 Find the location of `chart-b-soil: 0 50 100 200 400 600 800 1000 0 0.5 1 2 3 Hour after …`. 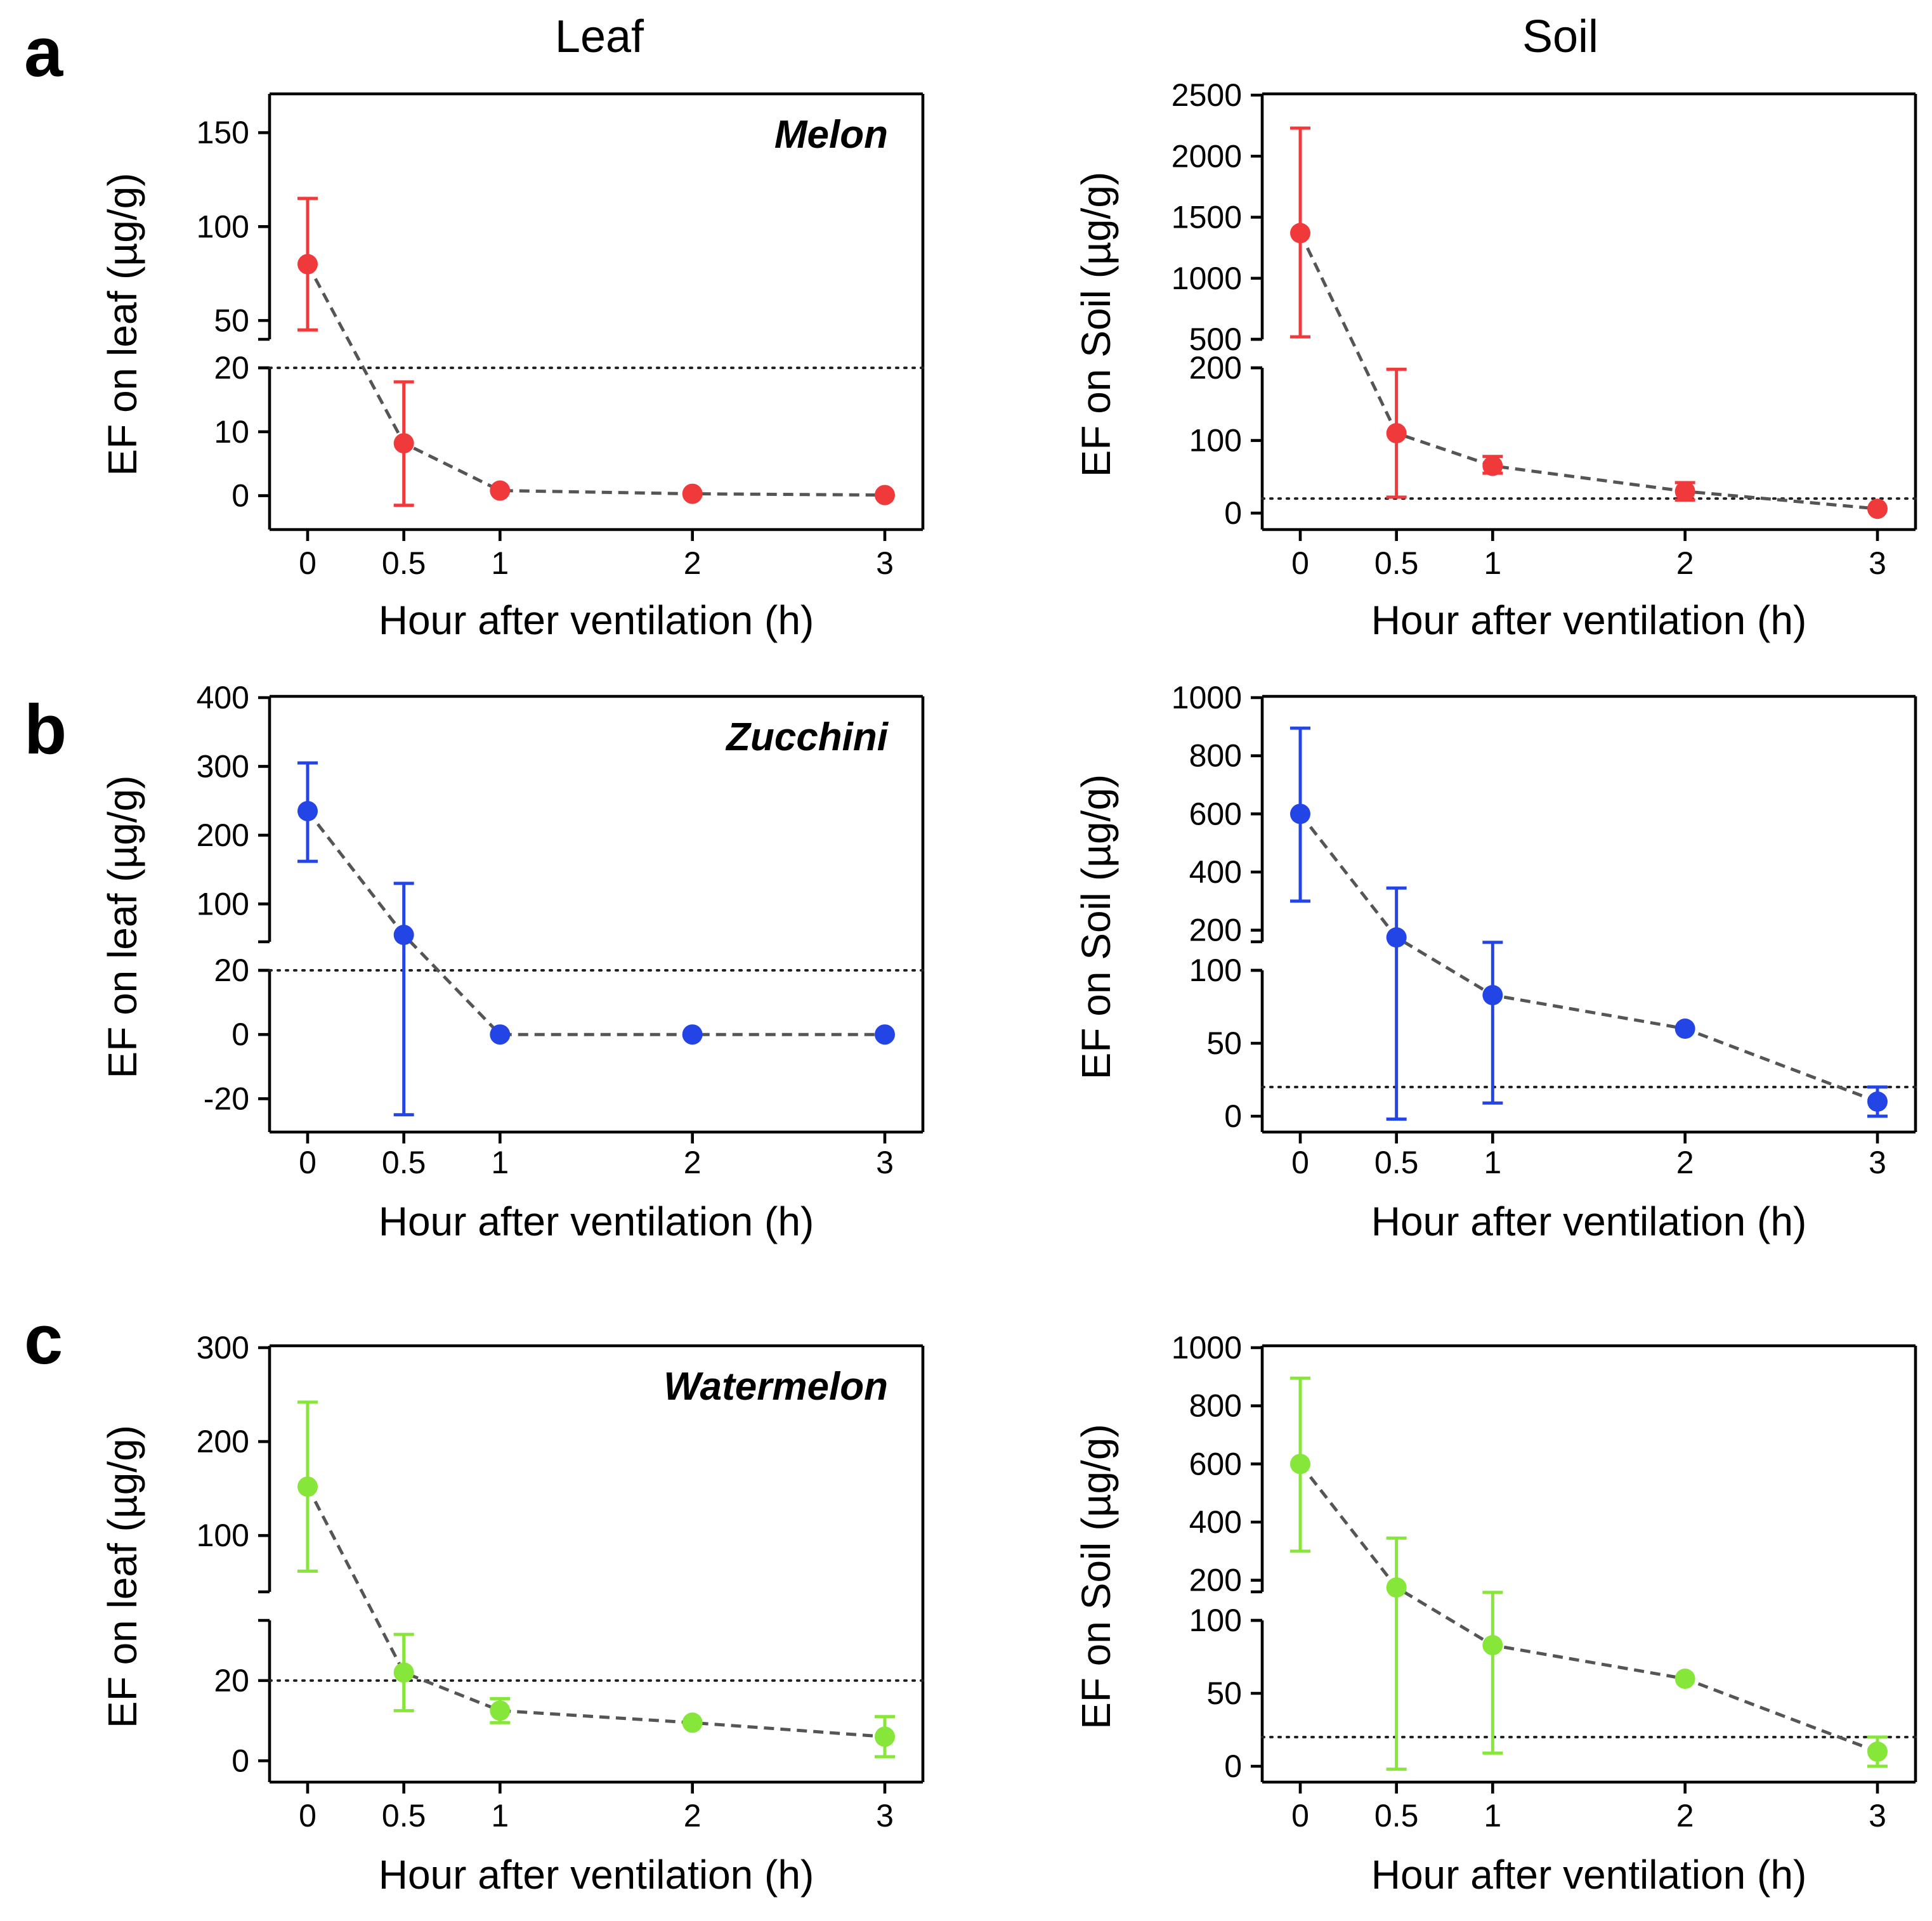

chart-b-soil: 0 50 100 200 400 600 800 1000 0 0.5 1 2 3 Hour after … is located at coordinates (1495, 962).